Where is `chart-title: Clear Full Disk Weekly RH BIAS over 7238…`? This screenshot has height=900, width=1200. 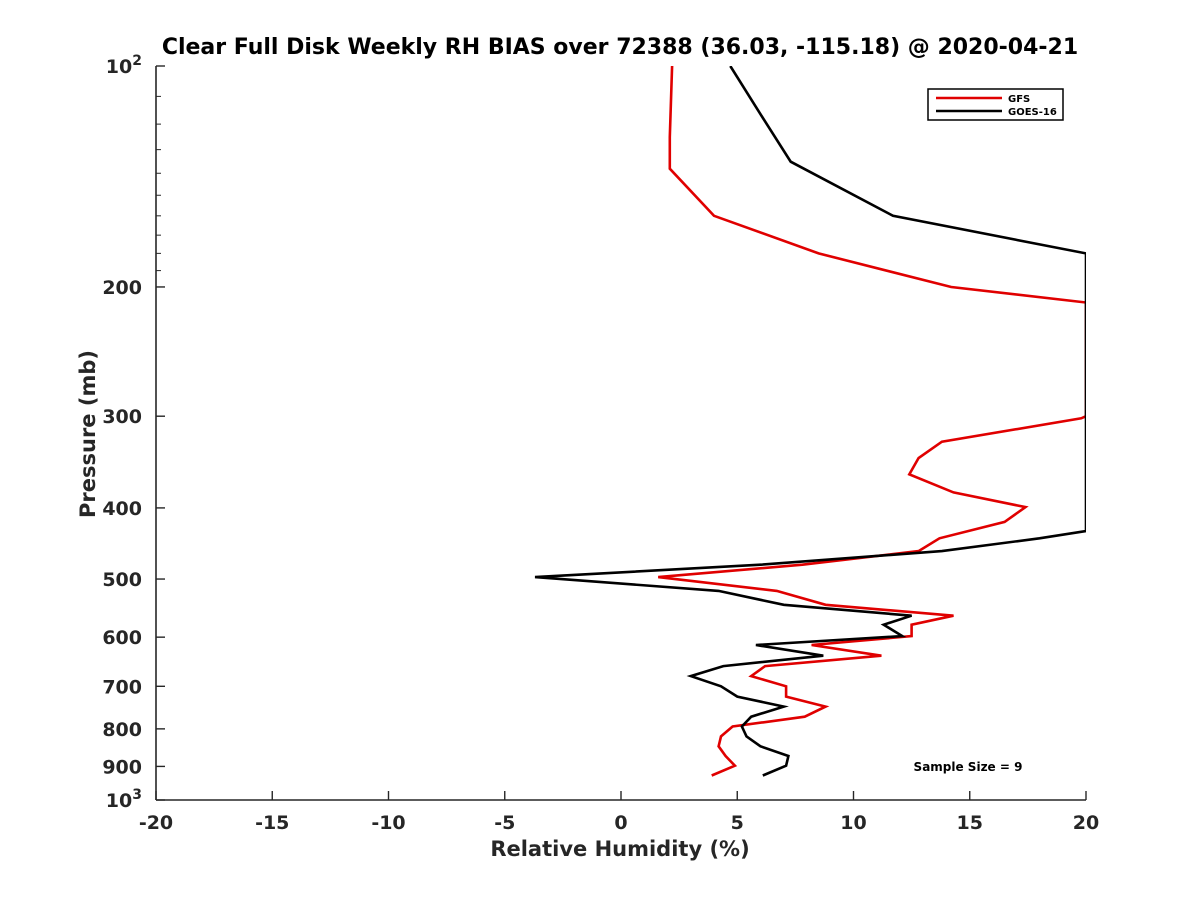
chart-title: Clear Full Disk Weekly RH BIAS over 7238… is located at coordinates (620, 47).